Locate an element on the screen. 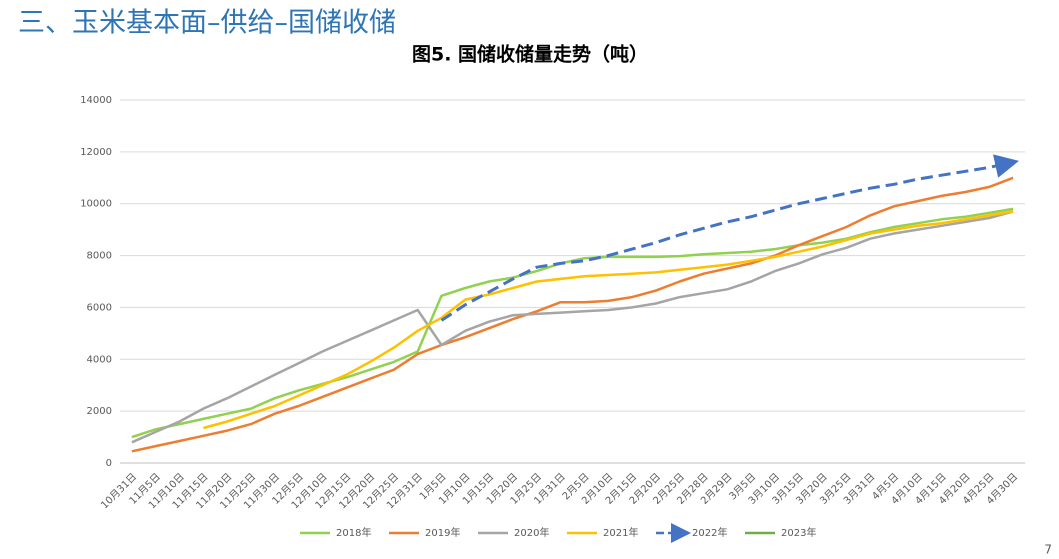  y-tick-label: 14000 is located at coordinates (96, 100).